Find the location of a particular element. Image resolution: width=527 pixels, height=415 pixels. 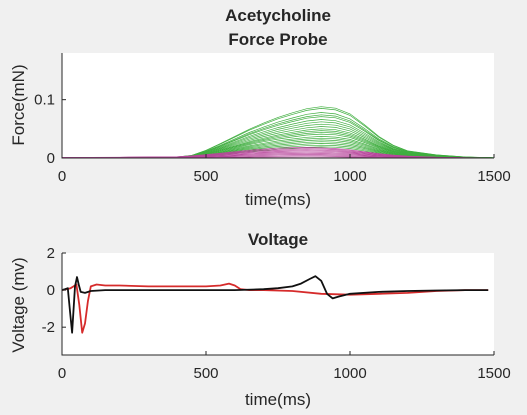

voltage-series-lines is located at coordinates (275, 304).